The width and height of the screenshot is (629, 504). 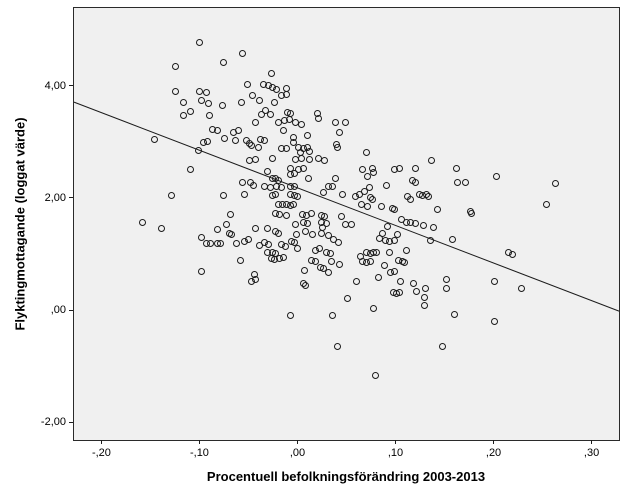 What do you see at coordinates (20, 224) in the screenshot?
I see `y-axis-title: Flyktingmottagande (loggat värde)` at bounding box center [20, 224].